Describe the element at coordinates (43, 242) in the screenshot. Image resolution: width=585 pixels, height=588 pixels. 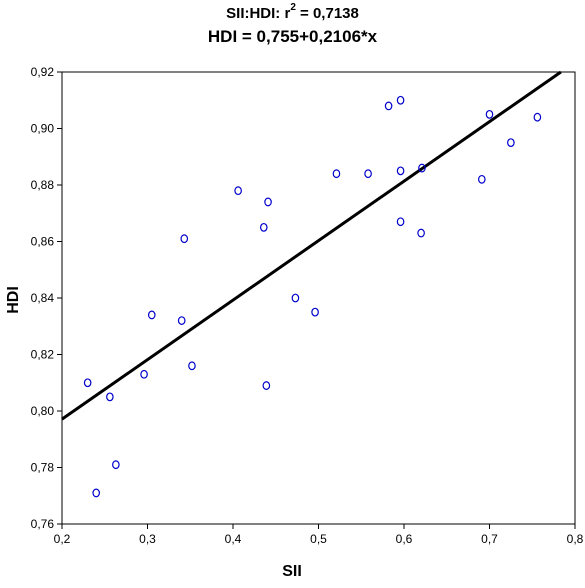
I see `y-tick-label: 0,86` at that location.